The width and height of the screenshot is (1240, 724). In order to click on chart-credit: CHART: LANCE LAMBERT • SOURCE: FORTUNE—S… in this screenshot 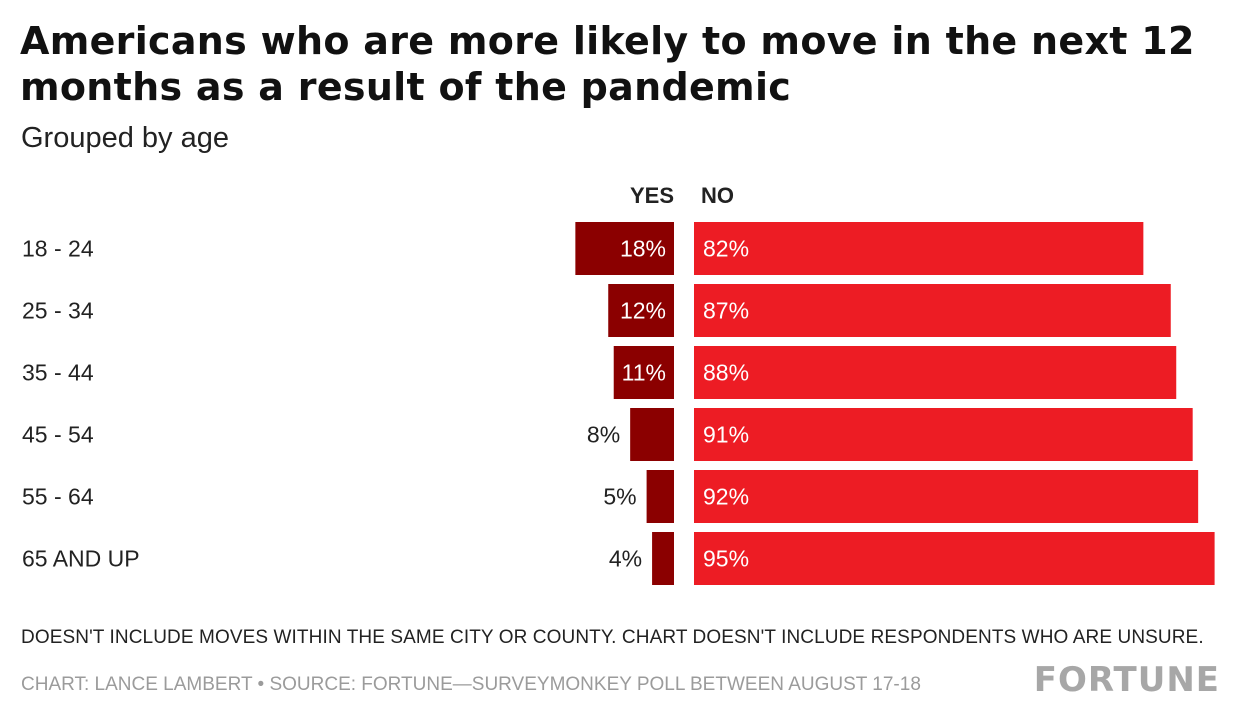, I will do `click(471, 684)`.